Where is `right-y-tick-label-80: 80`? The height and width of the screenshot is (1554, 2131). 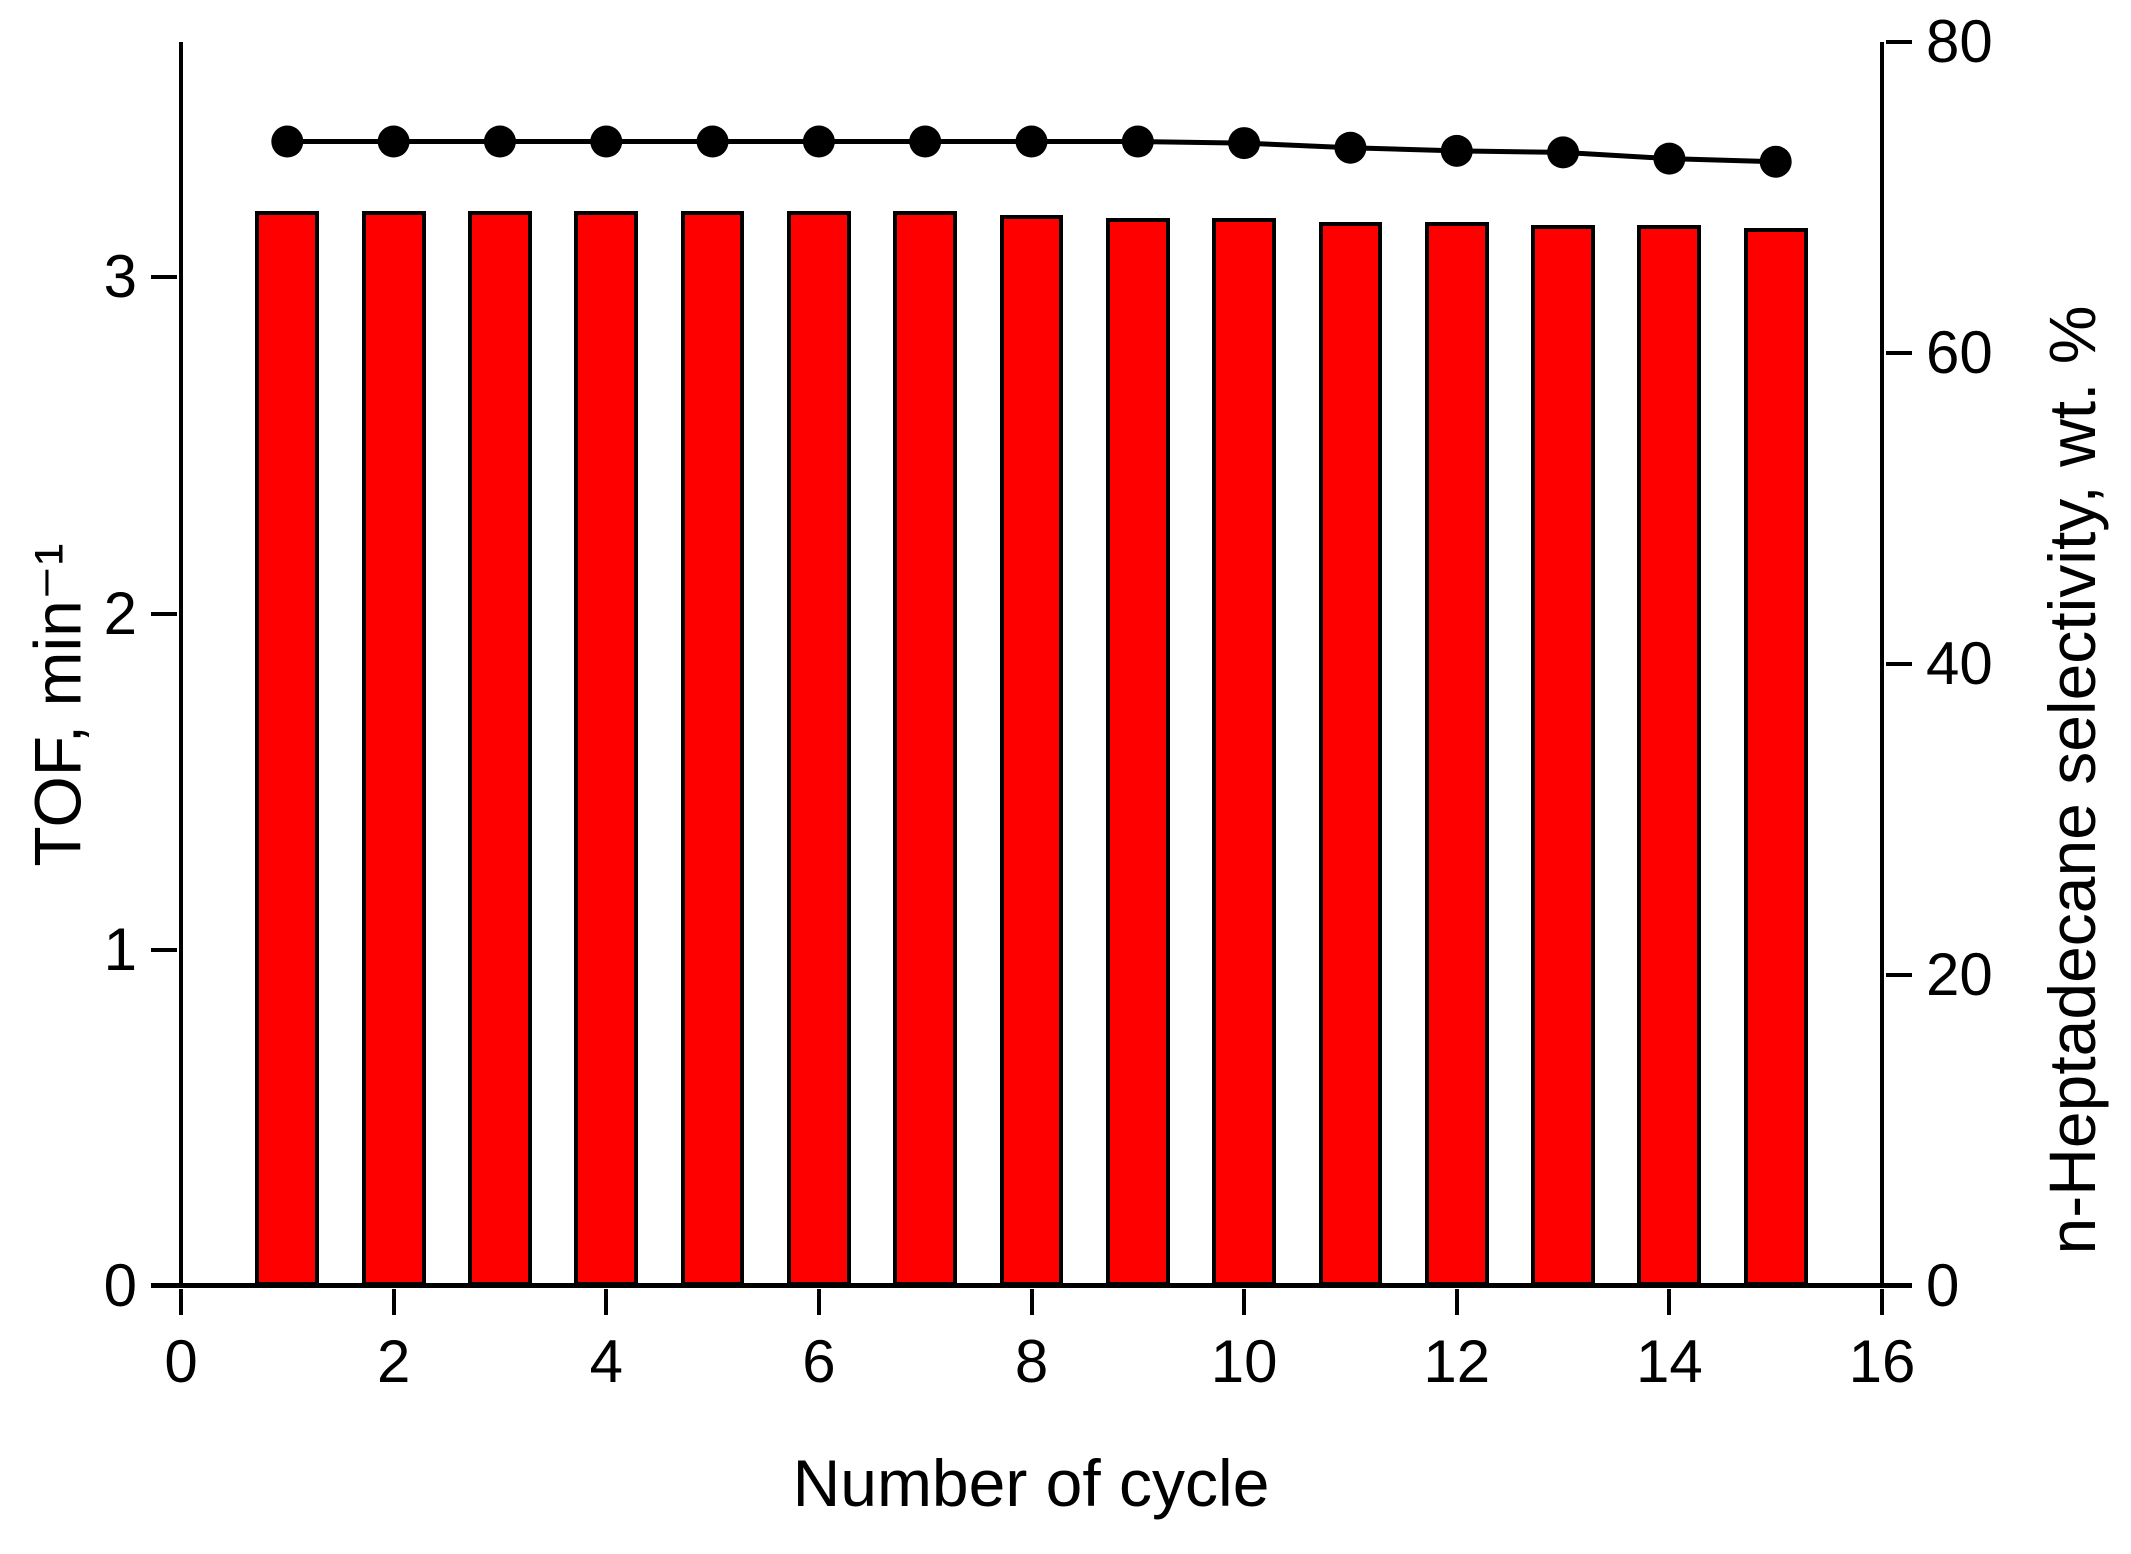 right-y-tick-label-80: 80 is located at coordinates (1959, 41).